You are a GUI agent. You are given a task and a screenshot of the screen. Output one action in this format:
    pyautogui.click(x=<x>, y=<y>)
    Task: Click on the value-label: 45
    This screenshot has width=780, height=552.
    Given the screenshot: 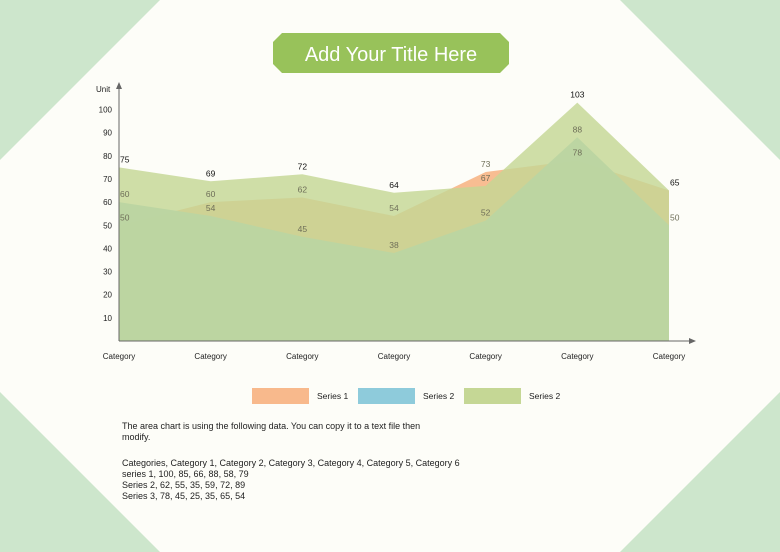 What is the action you would take?
    pyautogui.click(x=303, y=229)
    